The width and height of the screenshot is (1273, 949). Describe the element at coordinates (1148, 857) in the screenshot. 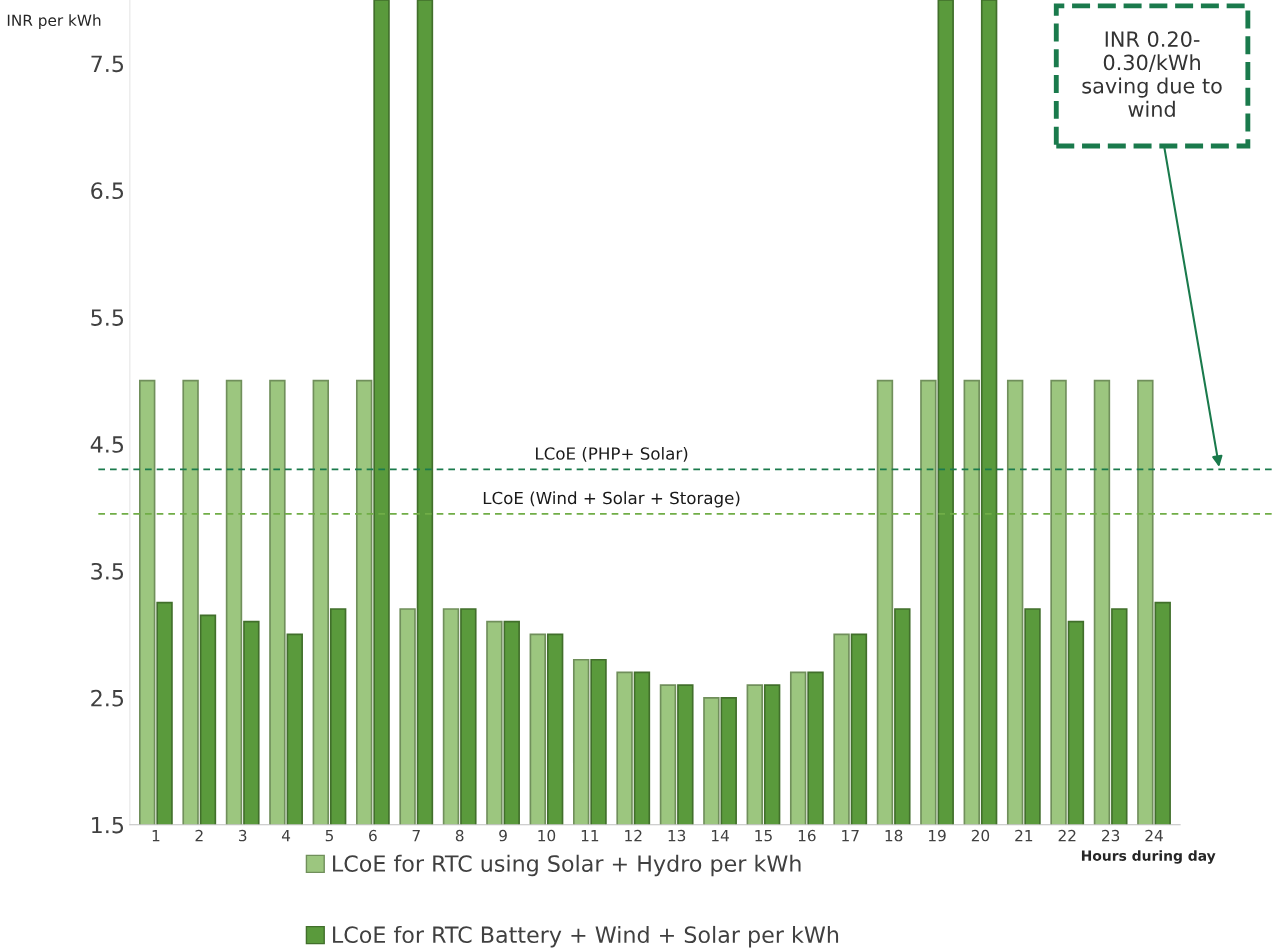

I see `x-axis-title: Hours during day` at that location.